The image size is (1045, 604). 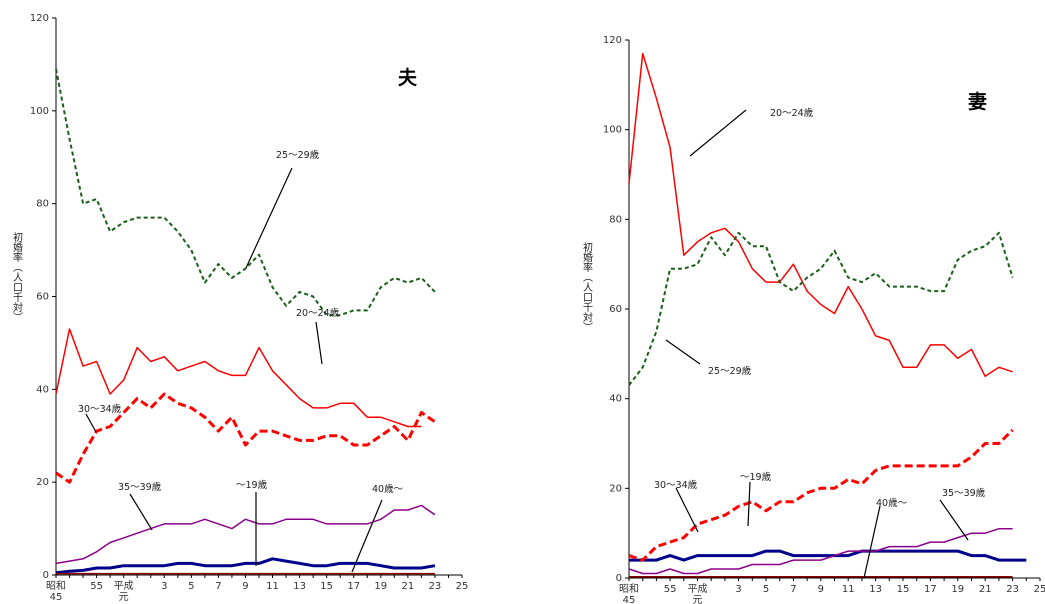 What do you see at coordinates (964, 493) in the screenshot?
I see `wife-label-35-39: 35～39歳` at bounding box center [964, 493].